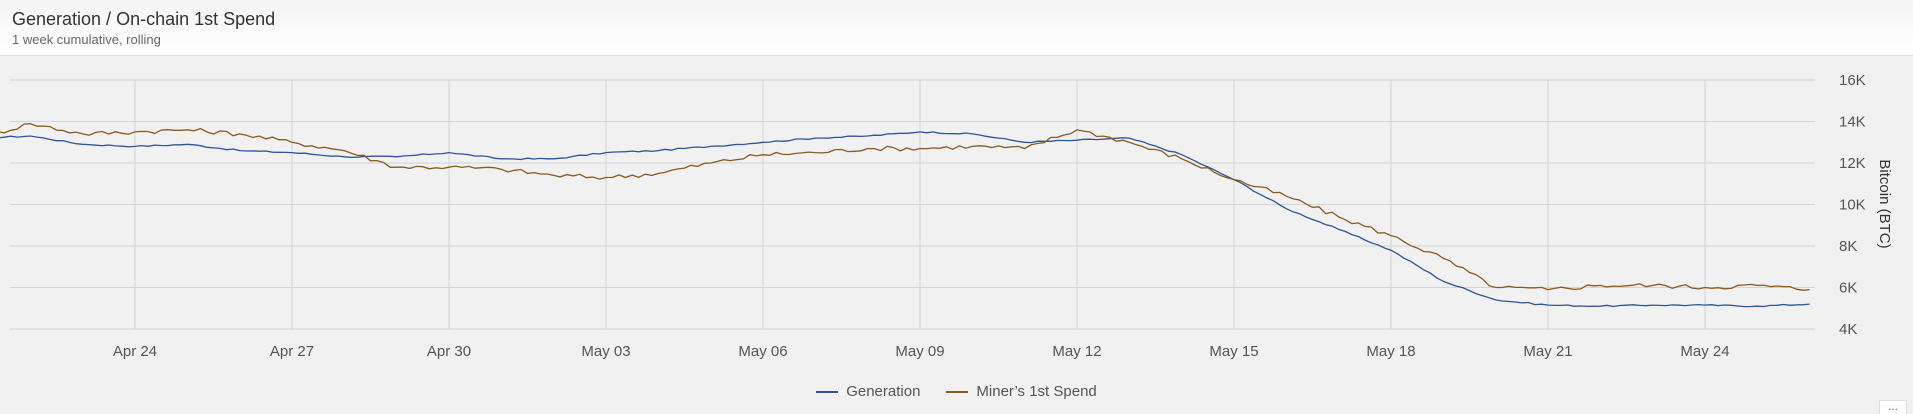  I want to click on x-tick-label: May 18, so click(1390, 351).